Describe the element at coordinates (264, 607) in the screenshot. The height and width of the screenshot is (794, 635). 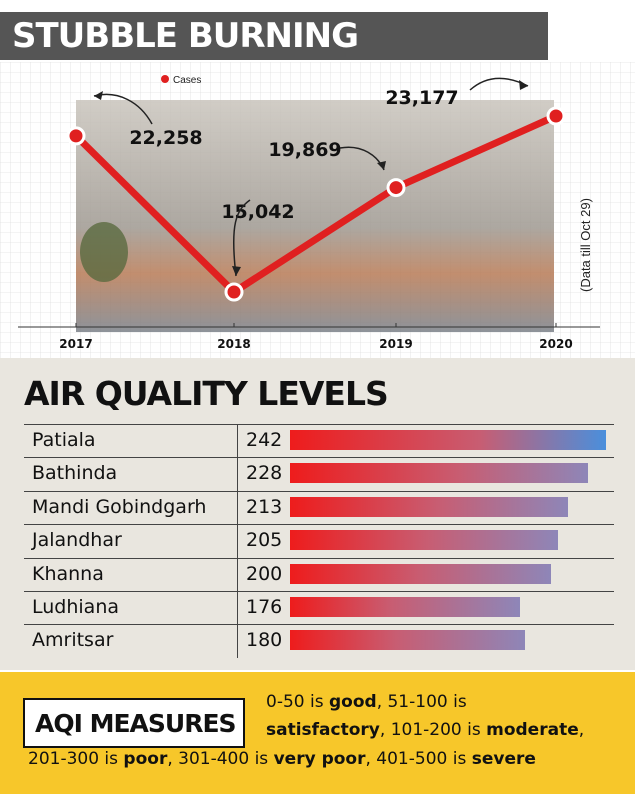
I see `aqi-value: 176` at that location.